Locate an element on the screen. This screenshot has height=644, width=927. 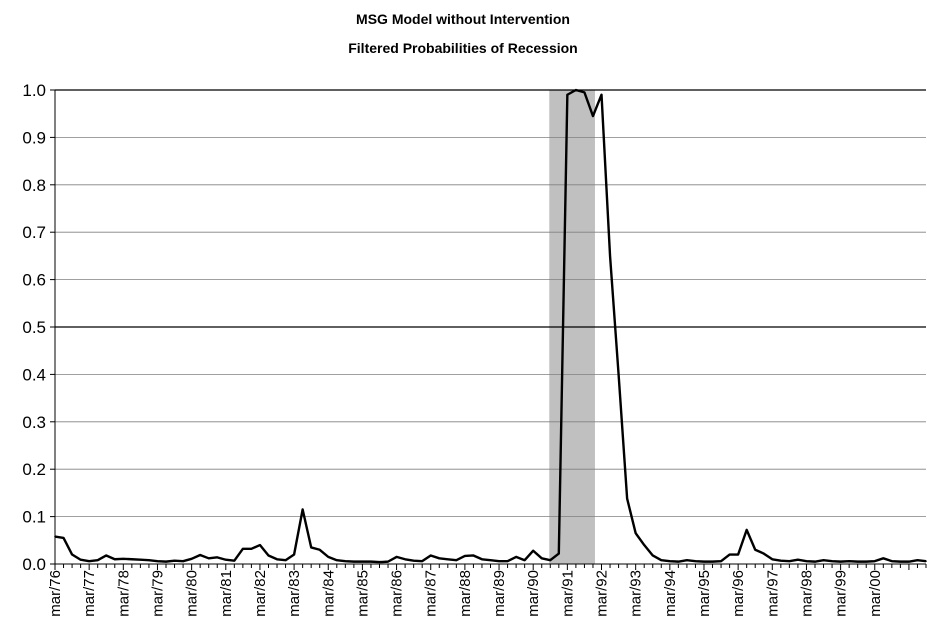
chart-subtitle: Filtered Probabilities of Recession is located at coordinates (463, 48).